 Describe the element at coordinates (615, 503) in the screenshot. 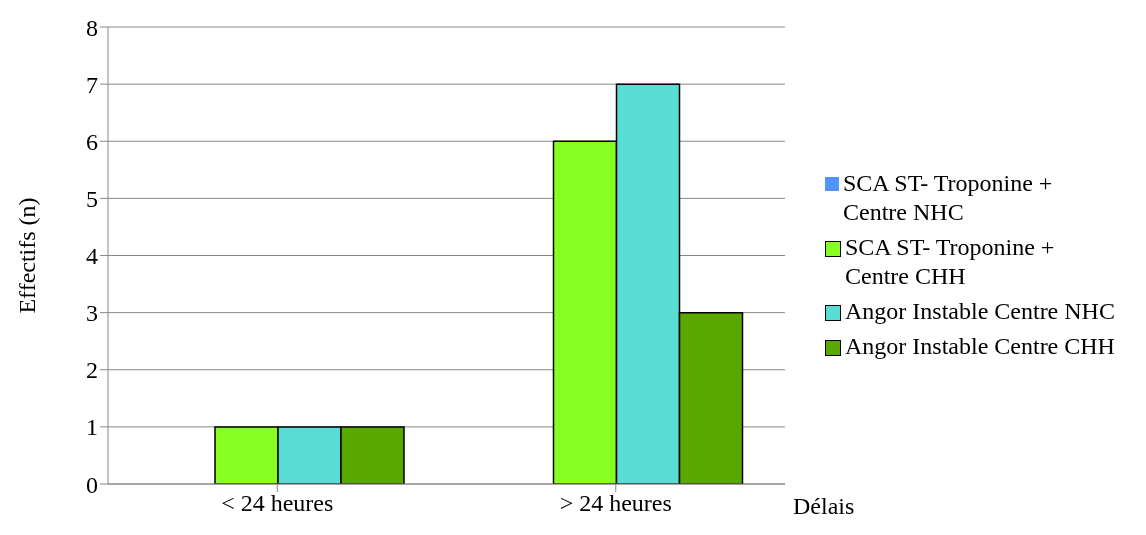

I see `x-tick-label: > 24 heures` at that location.